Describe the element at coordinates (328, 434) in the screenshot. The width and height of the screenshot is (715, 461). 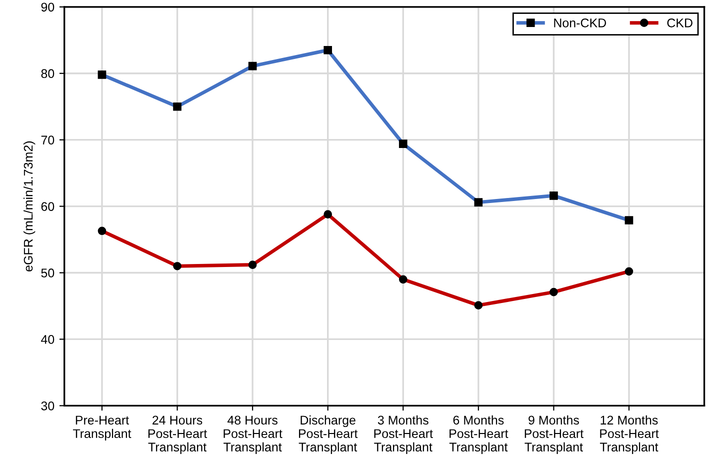
I see `x-tick-label: Discharge Post-Heart Transplant` at that location.